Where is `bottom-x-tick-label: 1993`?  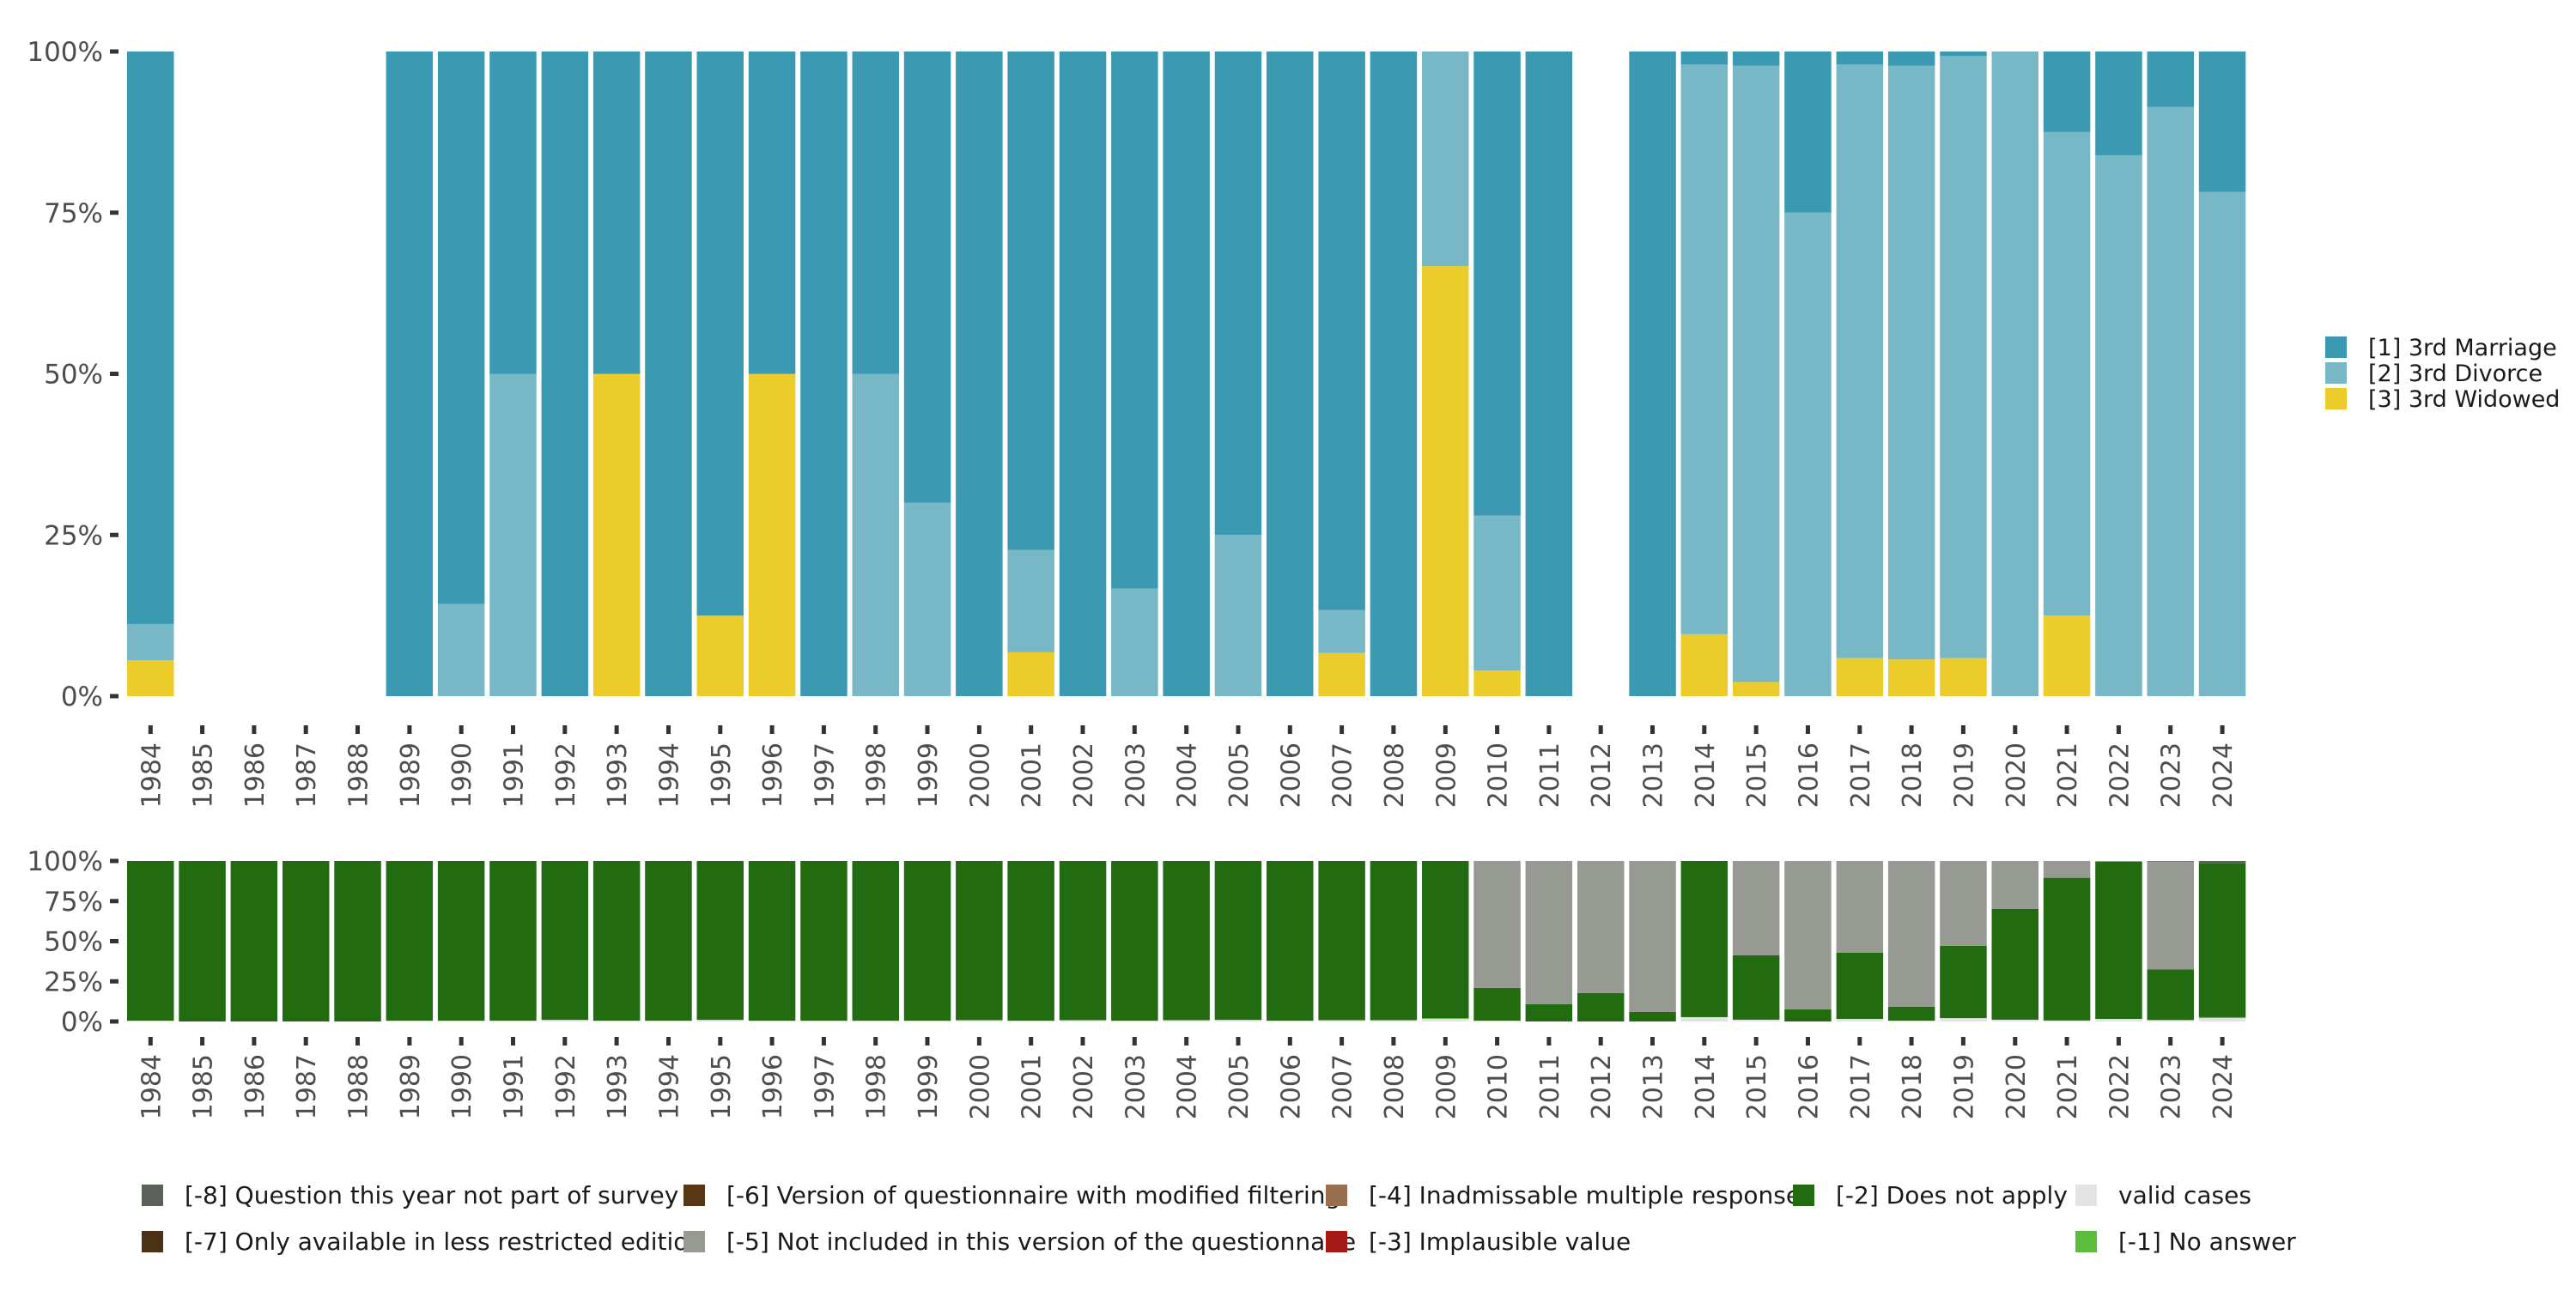 bottom-x-tick-label: 1993 is located at coordinates (618, 1087).